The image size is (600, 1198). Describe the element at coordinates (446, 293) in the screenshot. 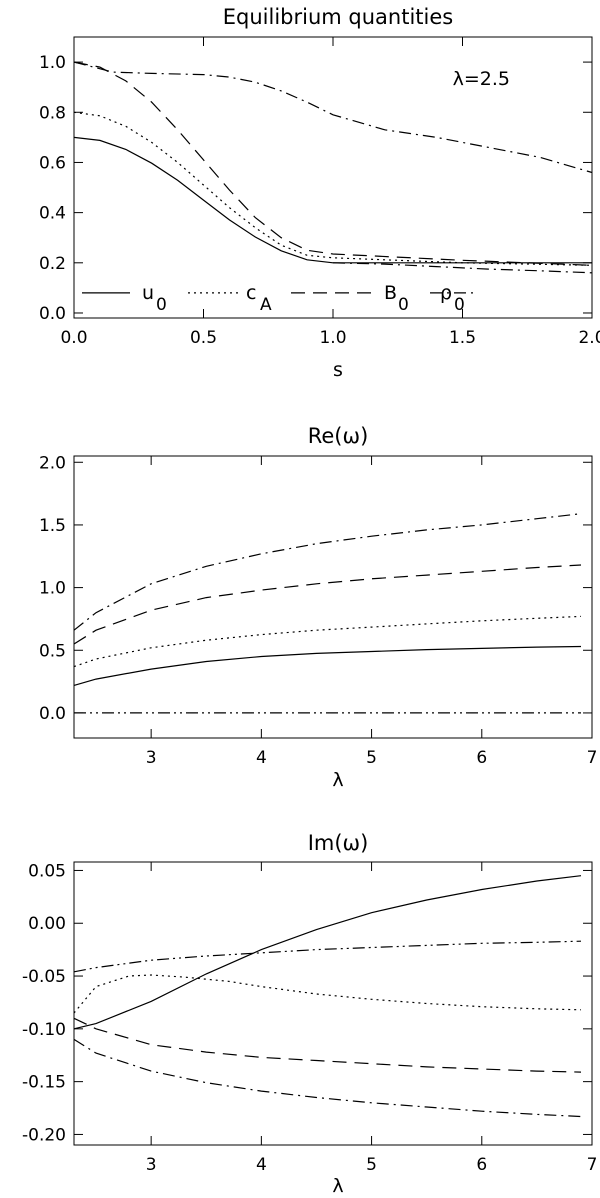

I see `legend-label: ρ` at that location.